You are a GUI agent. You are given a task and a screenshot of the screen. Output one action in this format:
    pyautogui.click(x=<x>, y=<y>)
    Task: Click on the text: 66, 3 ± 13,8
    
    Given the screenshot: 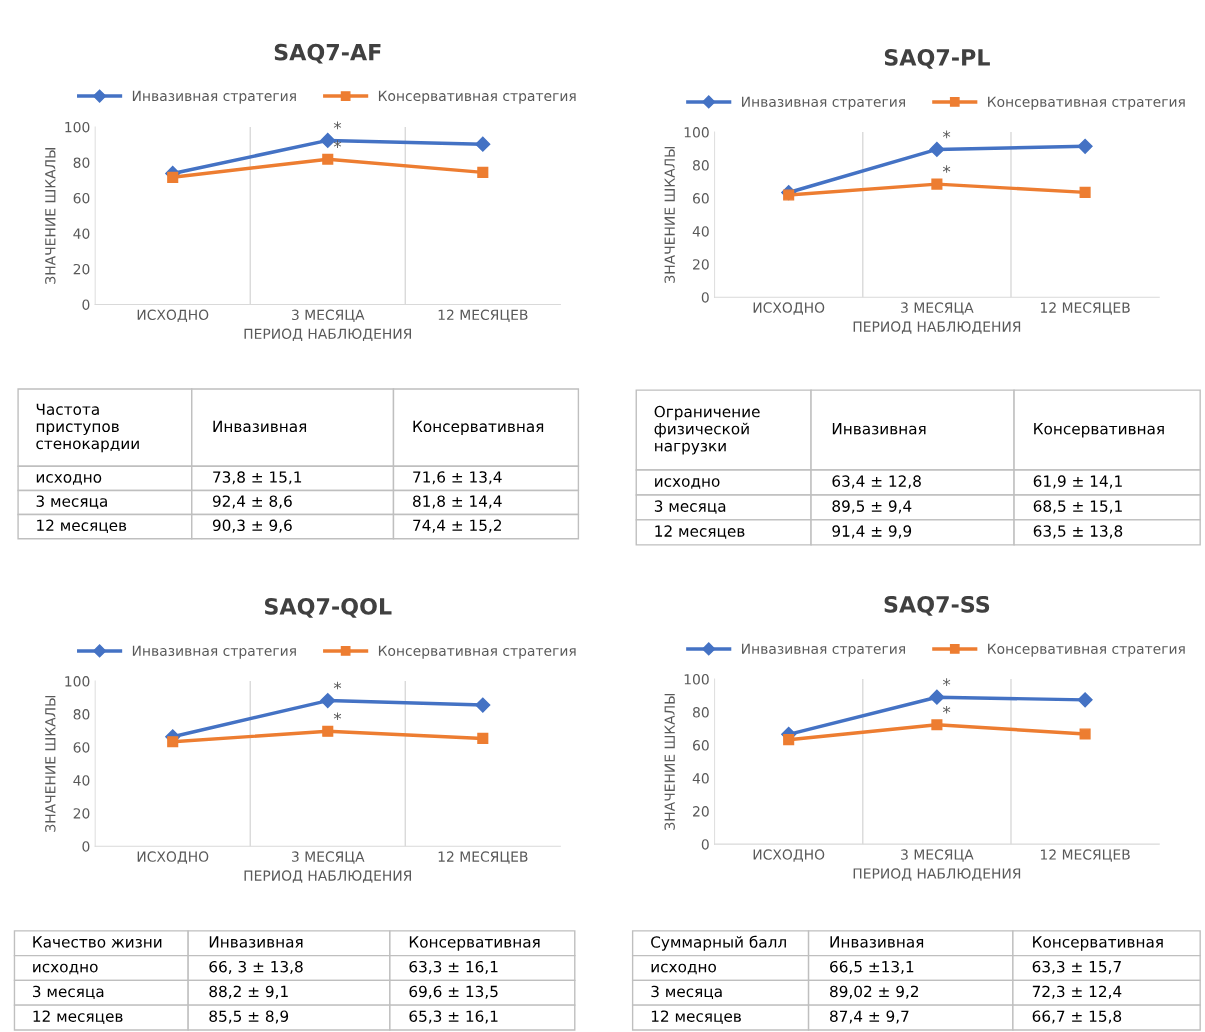 What is the action you would take?
    pyautogui.click(x=256, y=967)
    